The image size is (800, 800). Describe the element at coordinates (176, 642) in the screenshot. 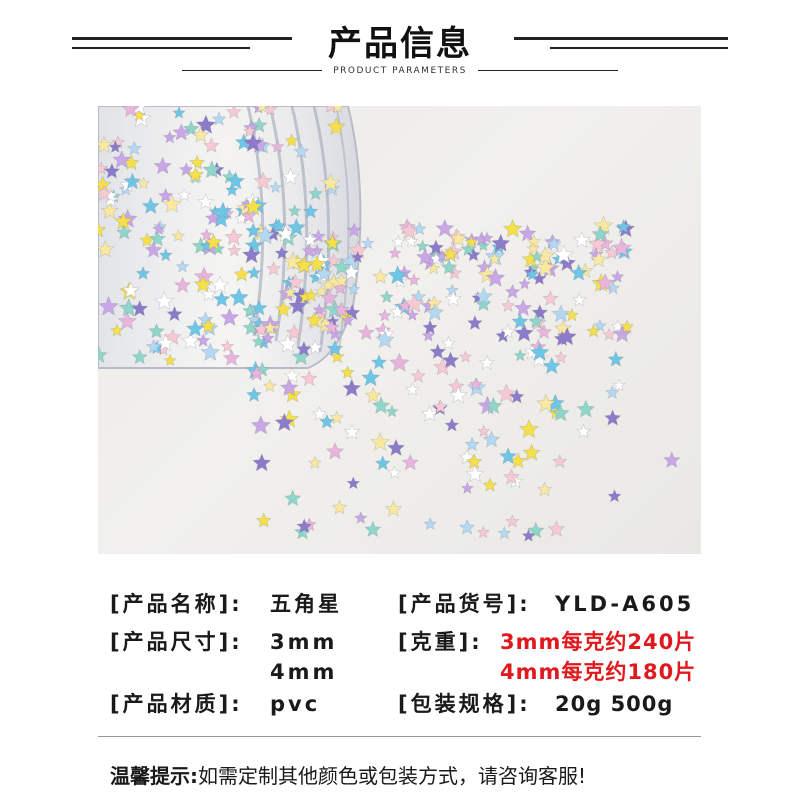

I see `spec-size-label: [产品尺寸]:` at that location.